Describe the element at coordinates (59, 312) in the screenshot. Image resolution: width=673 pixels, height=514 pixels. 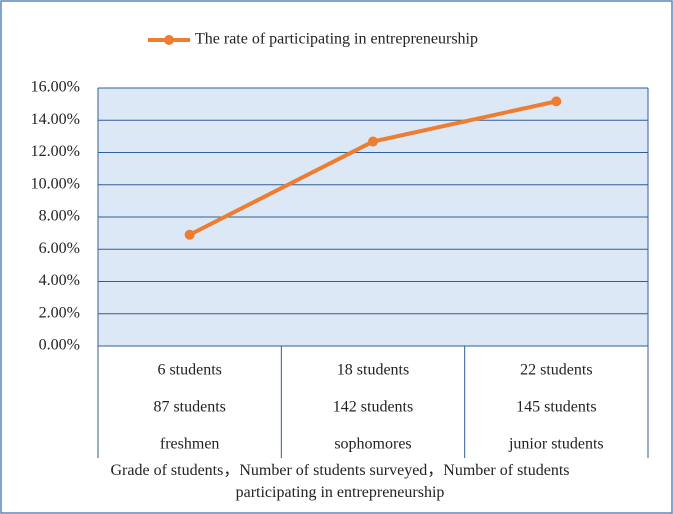
I see `y-tick-label: 2.00%` at that location.